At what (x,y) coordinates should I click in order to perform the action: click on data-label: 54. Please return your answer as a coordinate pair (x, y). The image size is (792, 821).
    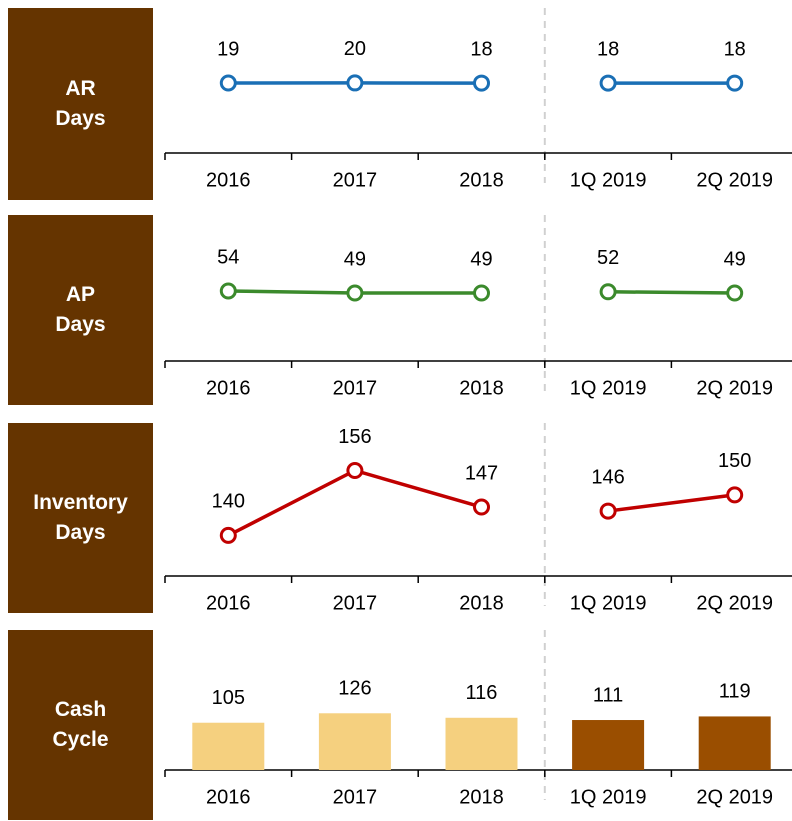
    Looking at the image, I should click on (228, 257).